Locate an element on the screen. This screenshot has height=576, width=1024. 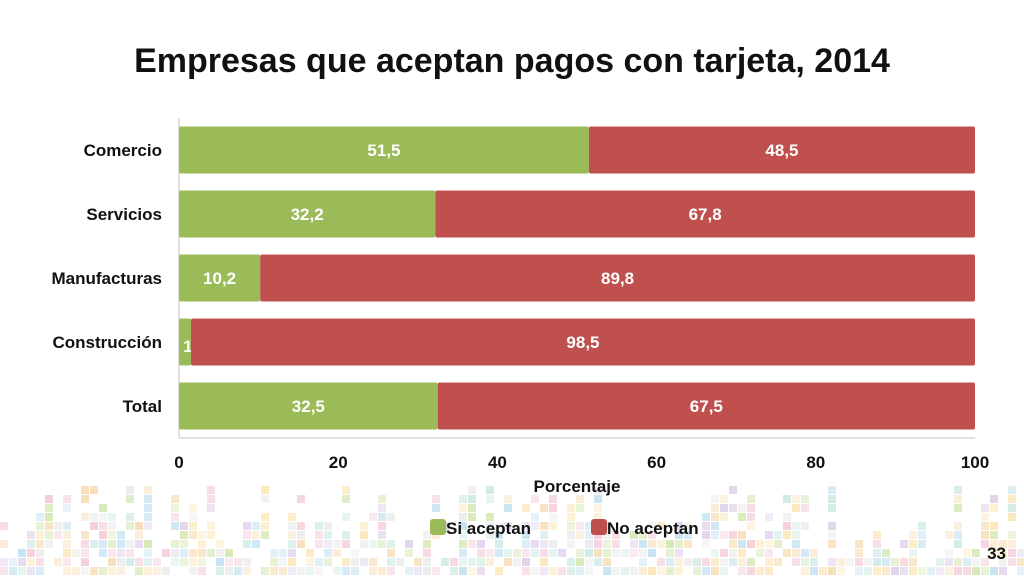
category-label: Total is located at coordinates (142, 406).